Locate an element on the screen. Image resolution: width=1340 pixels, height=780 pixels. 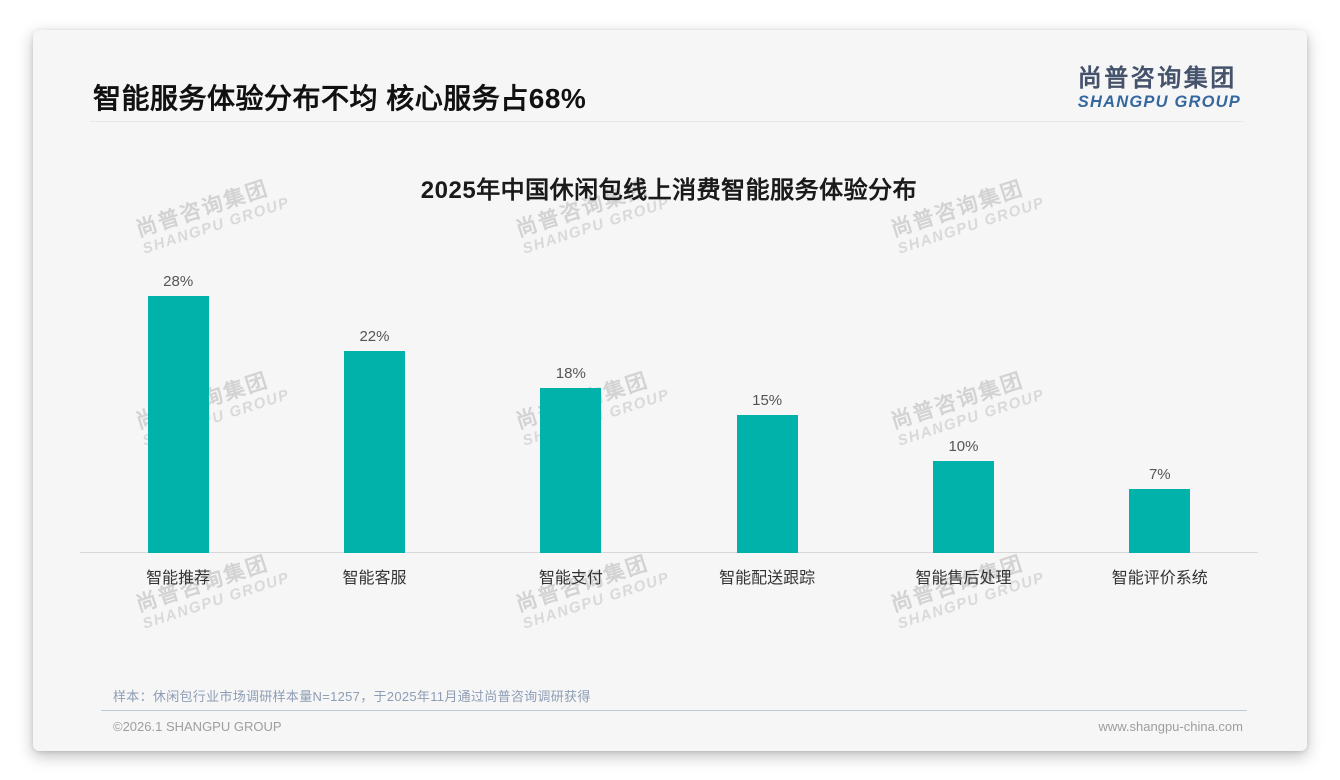
bar-group: 15% 智能配送跟踪 is located at coordinates (767, 308).